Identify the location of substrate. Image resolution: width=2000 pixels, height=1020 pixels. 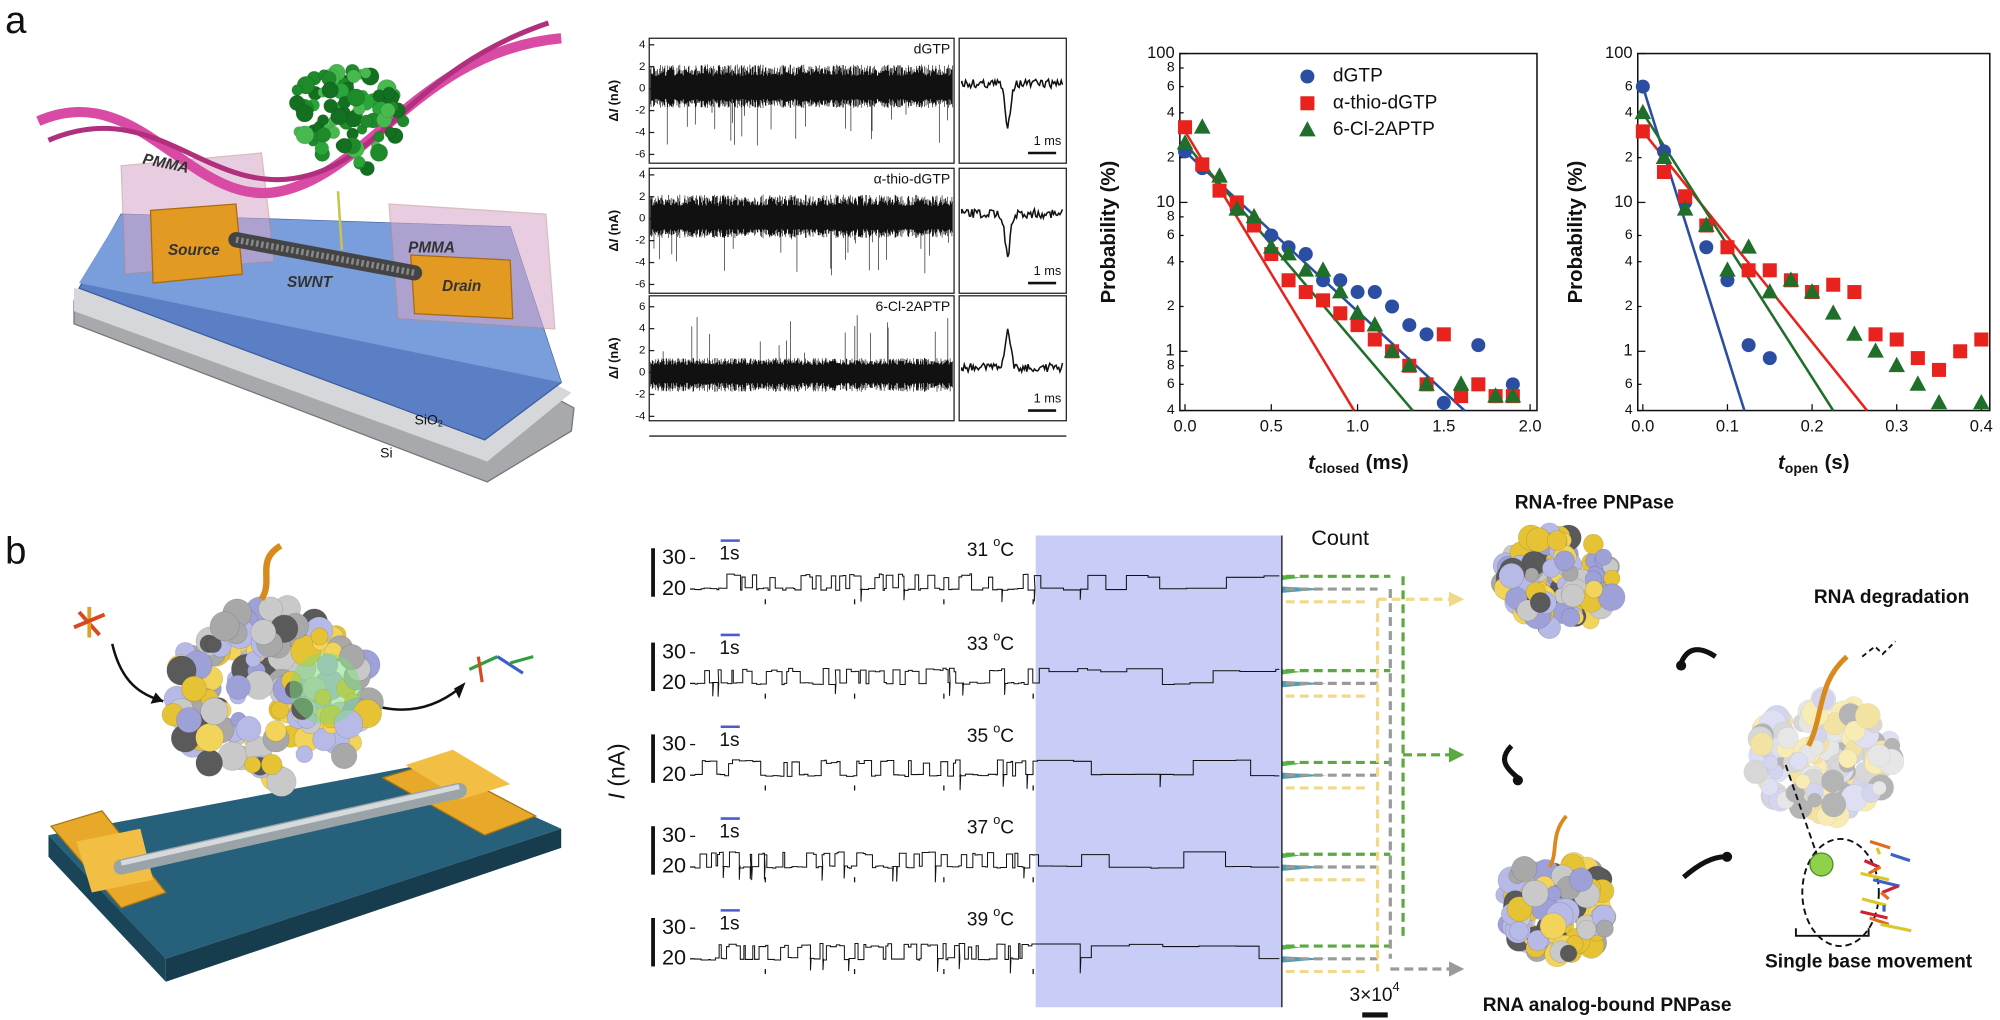
(305, 862).